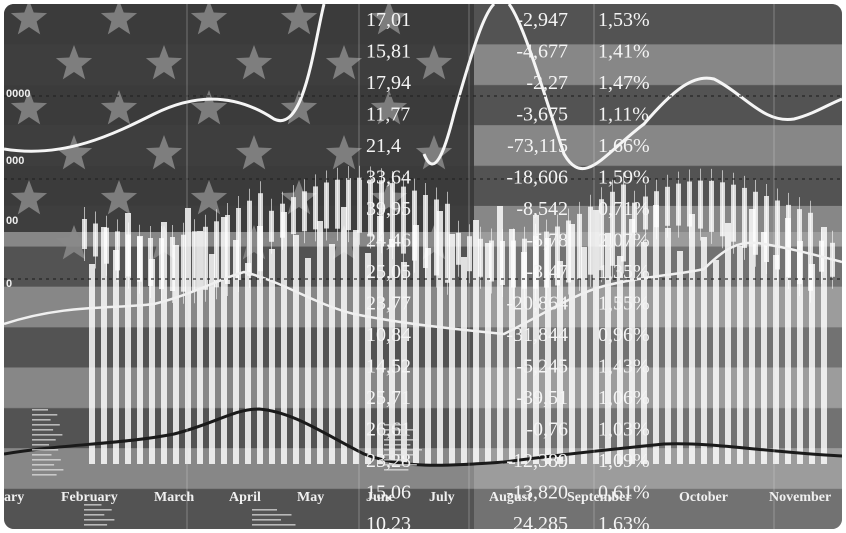 The width and height of the screenshot is (846, 533). Describe the element at coordinates (547, 272) in the screenshot. I see `change-cell: -3,47` at that location.